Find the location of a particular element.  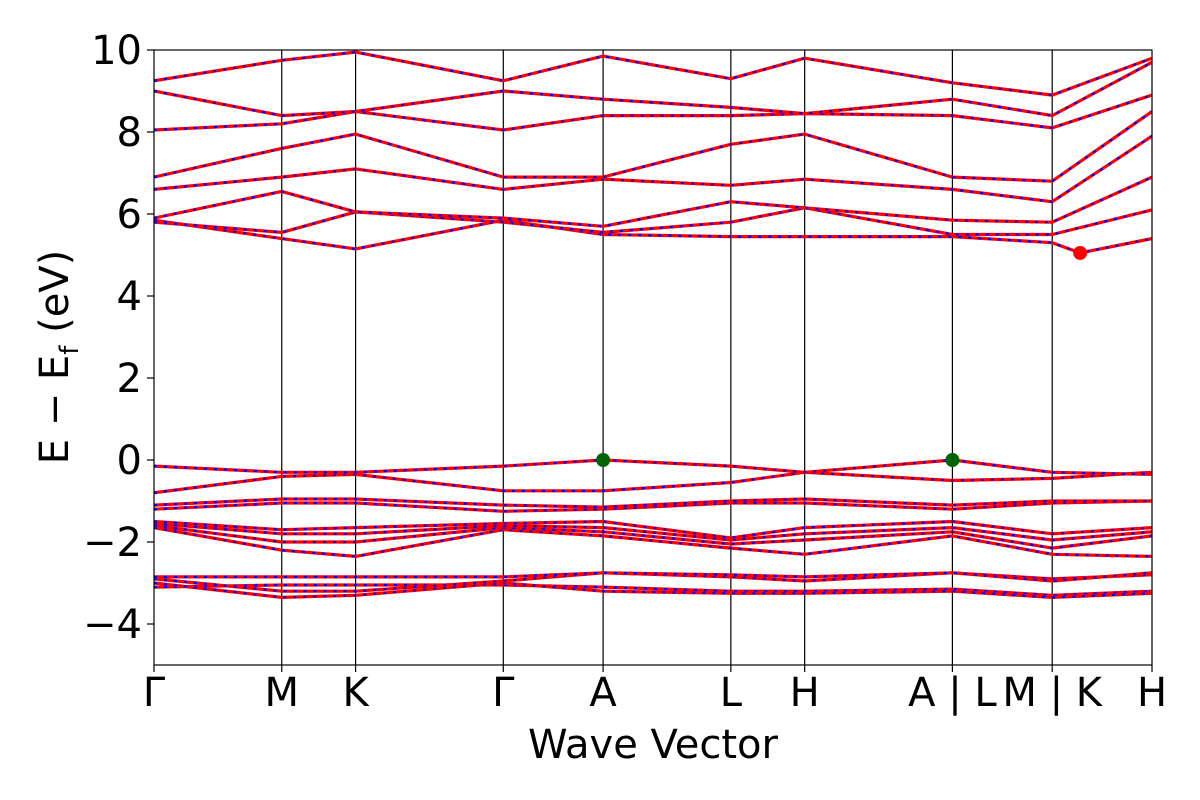

x-tick-label: M is located at coordinates (281, 693).